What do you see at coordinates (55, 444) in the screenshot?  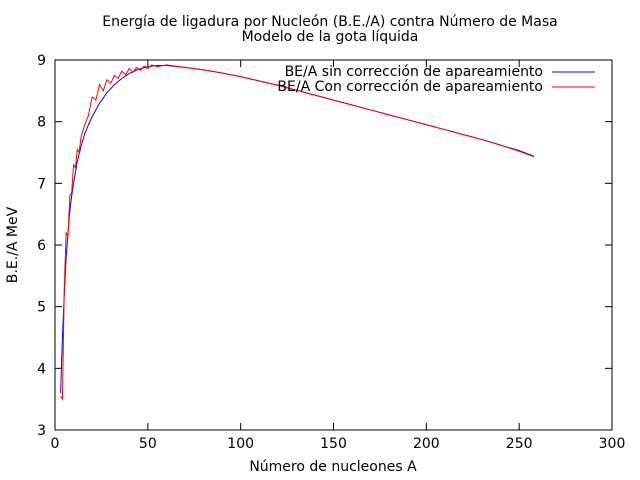 I see `x-tick-label: 0` at bounding box center [55, 444].